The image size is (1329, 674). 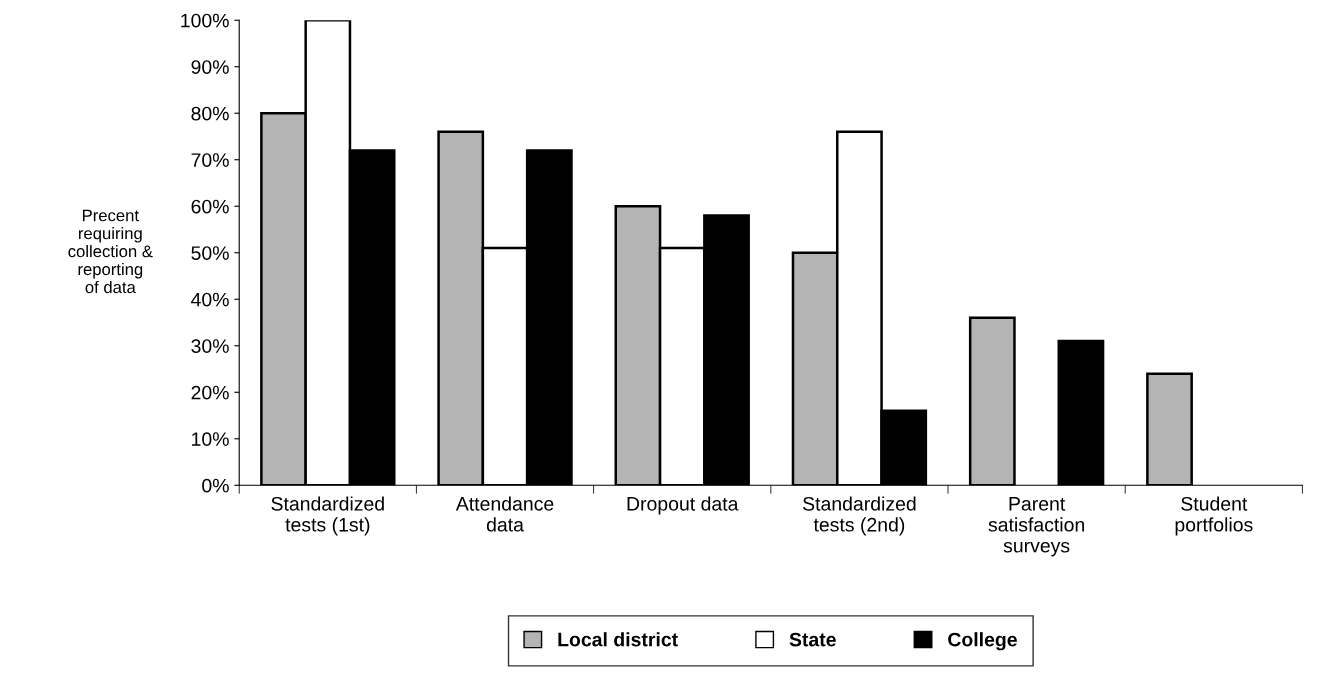 What do you see at coordinates (1036, 527) in the screenshot?
I see `x-tick-label: Parent satisfaction surveys` at bounding box center [1036, 527].